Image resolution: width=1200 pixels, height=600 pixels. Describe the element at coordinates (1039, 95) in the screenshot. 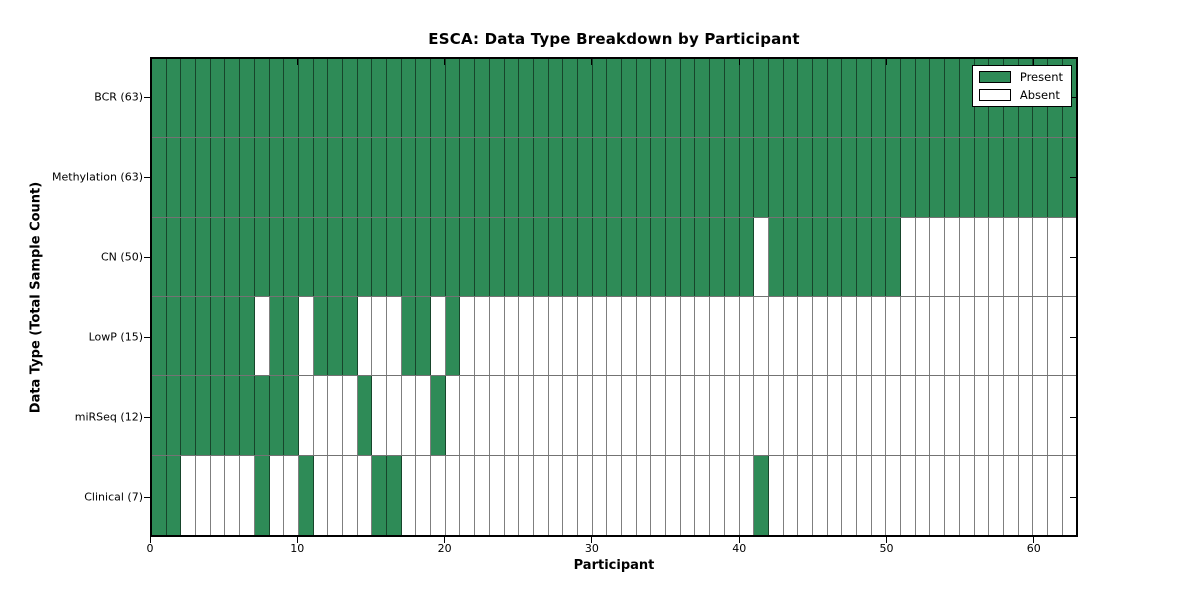

I see `legend-label-absent: Absent` at that location.